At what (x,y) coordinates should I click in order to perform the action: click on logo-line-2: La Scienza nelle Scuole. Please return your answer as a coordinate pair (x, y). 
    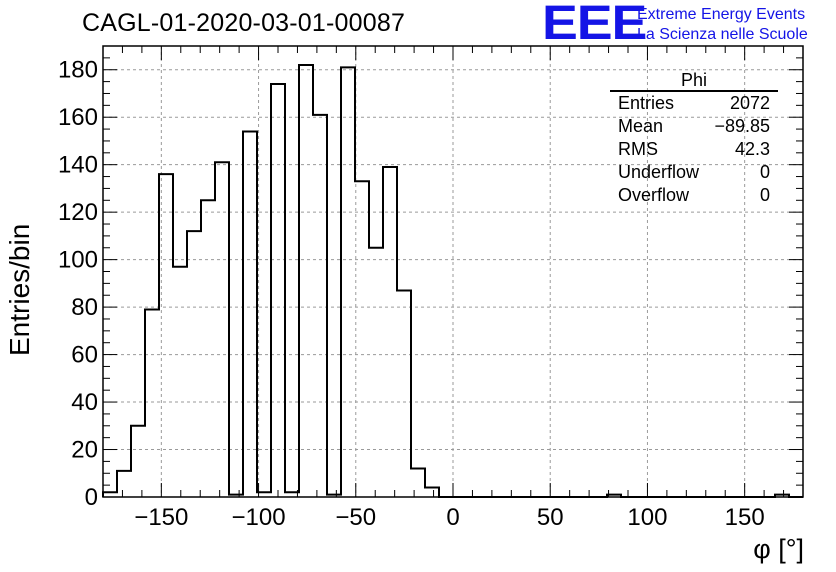
    Looking at the image, I should click on (722, 34).